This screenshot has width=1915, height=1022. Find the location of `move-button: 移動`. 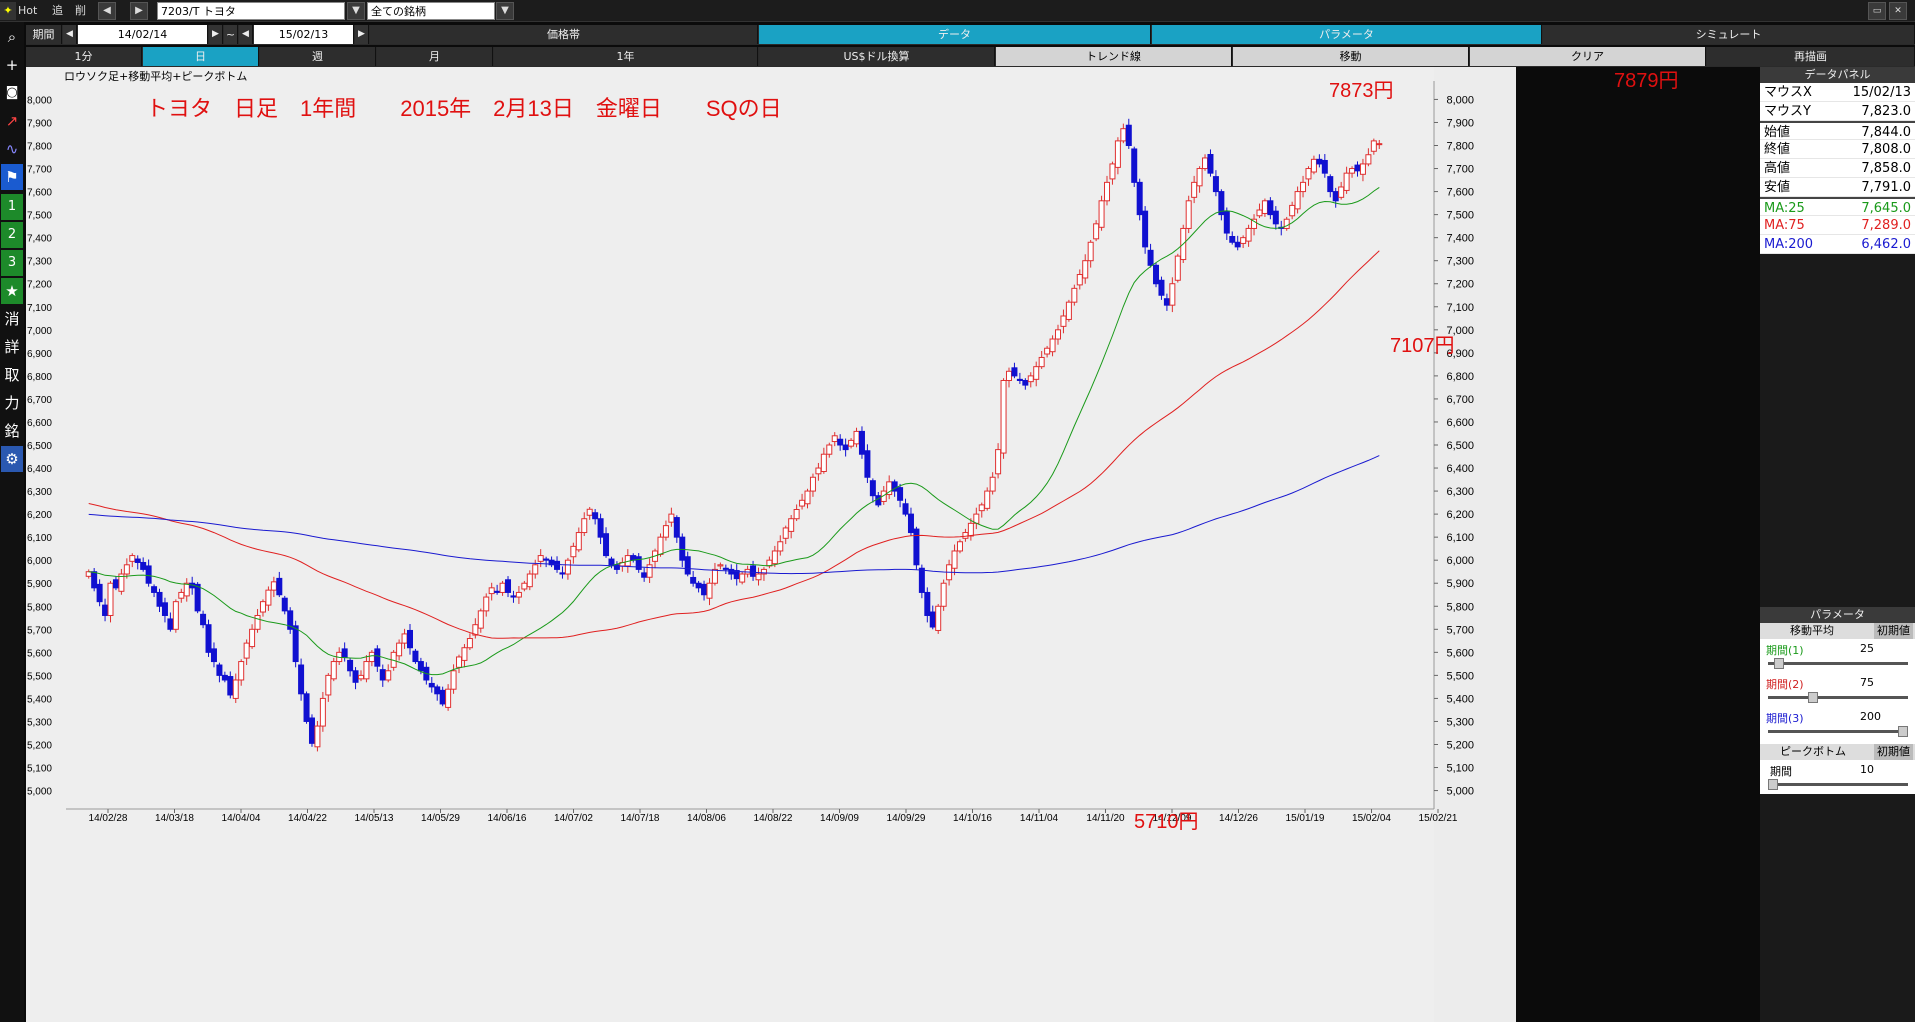

move-button: 移動 is located at coordinates (1351, 56).